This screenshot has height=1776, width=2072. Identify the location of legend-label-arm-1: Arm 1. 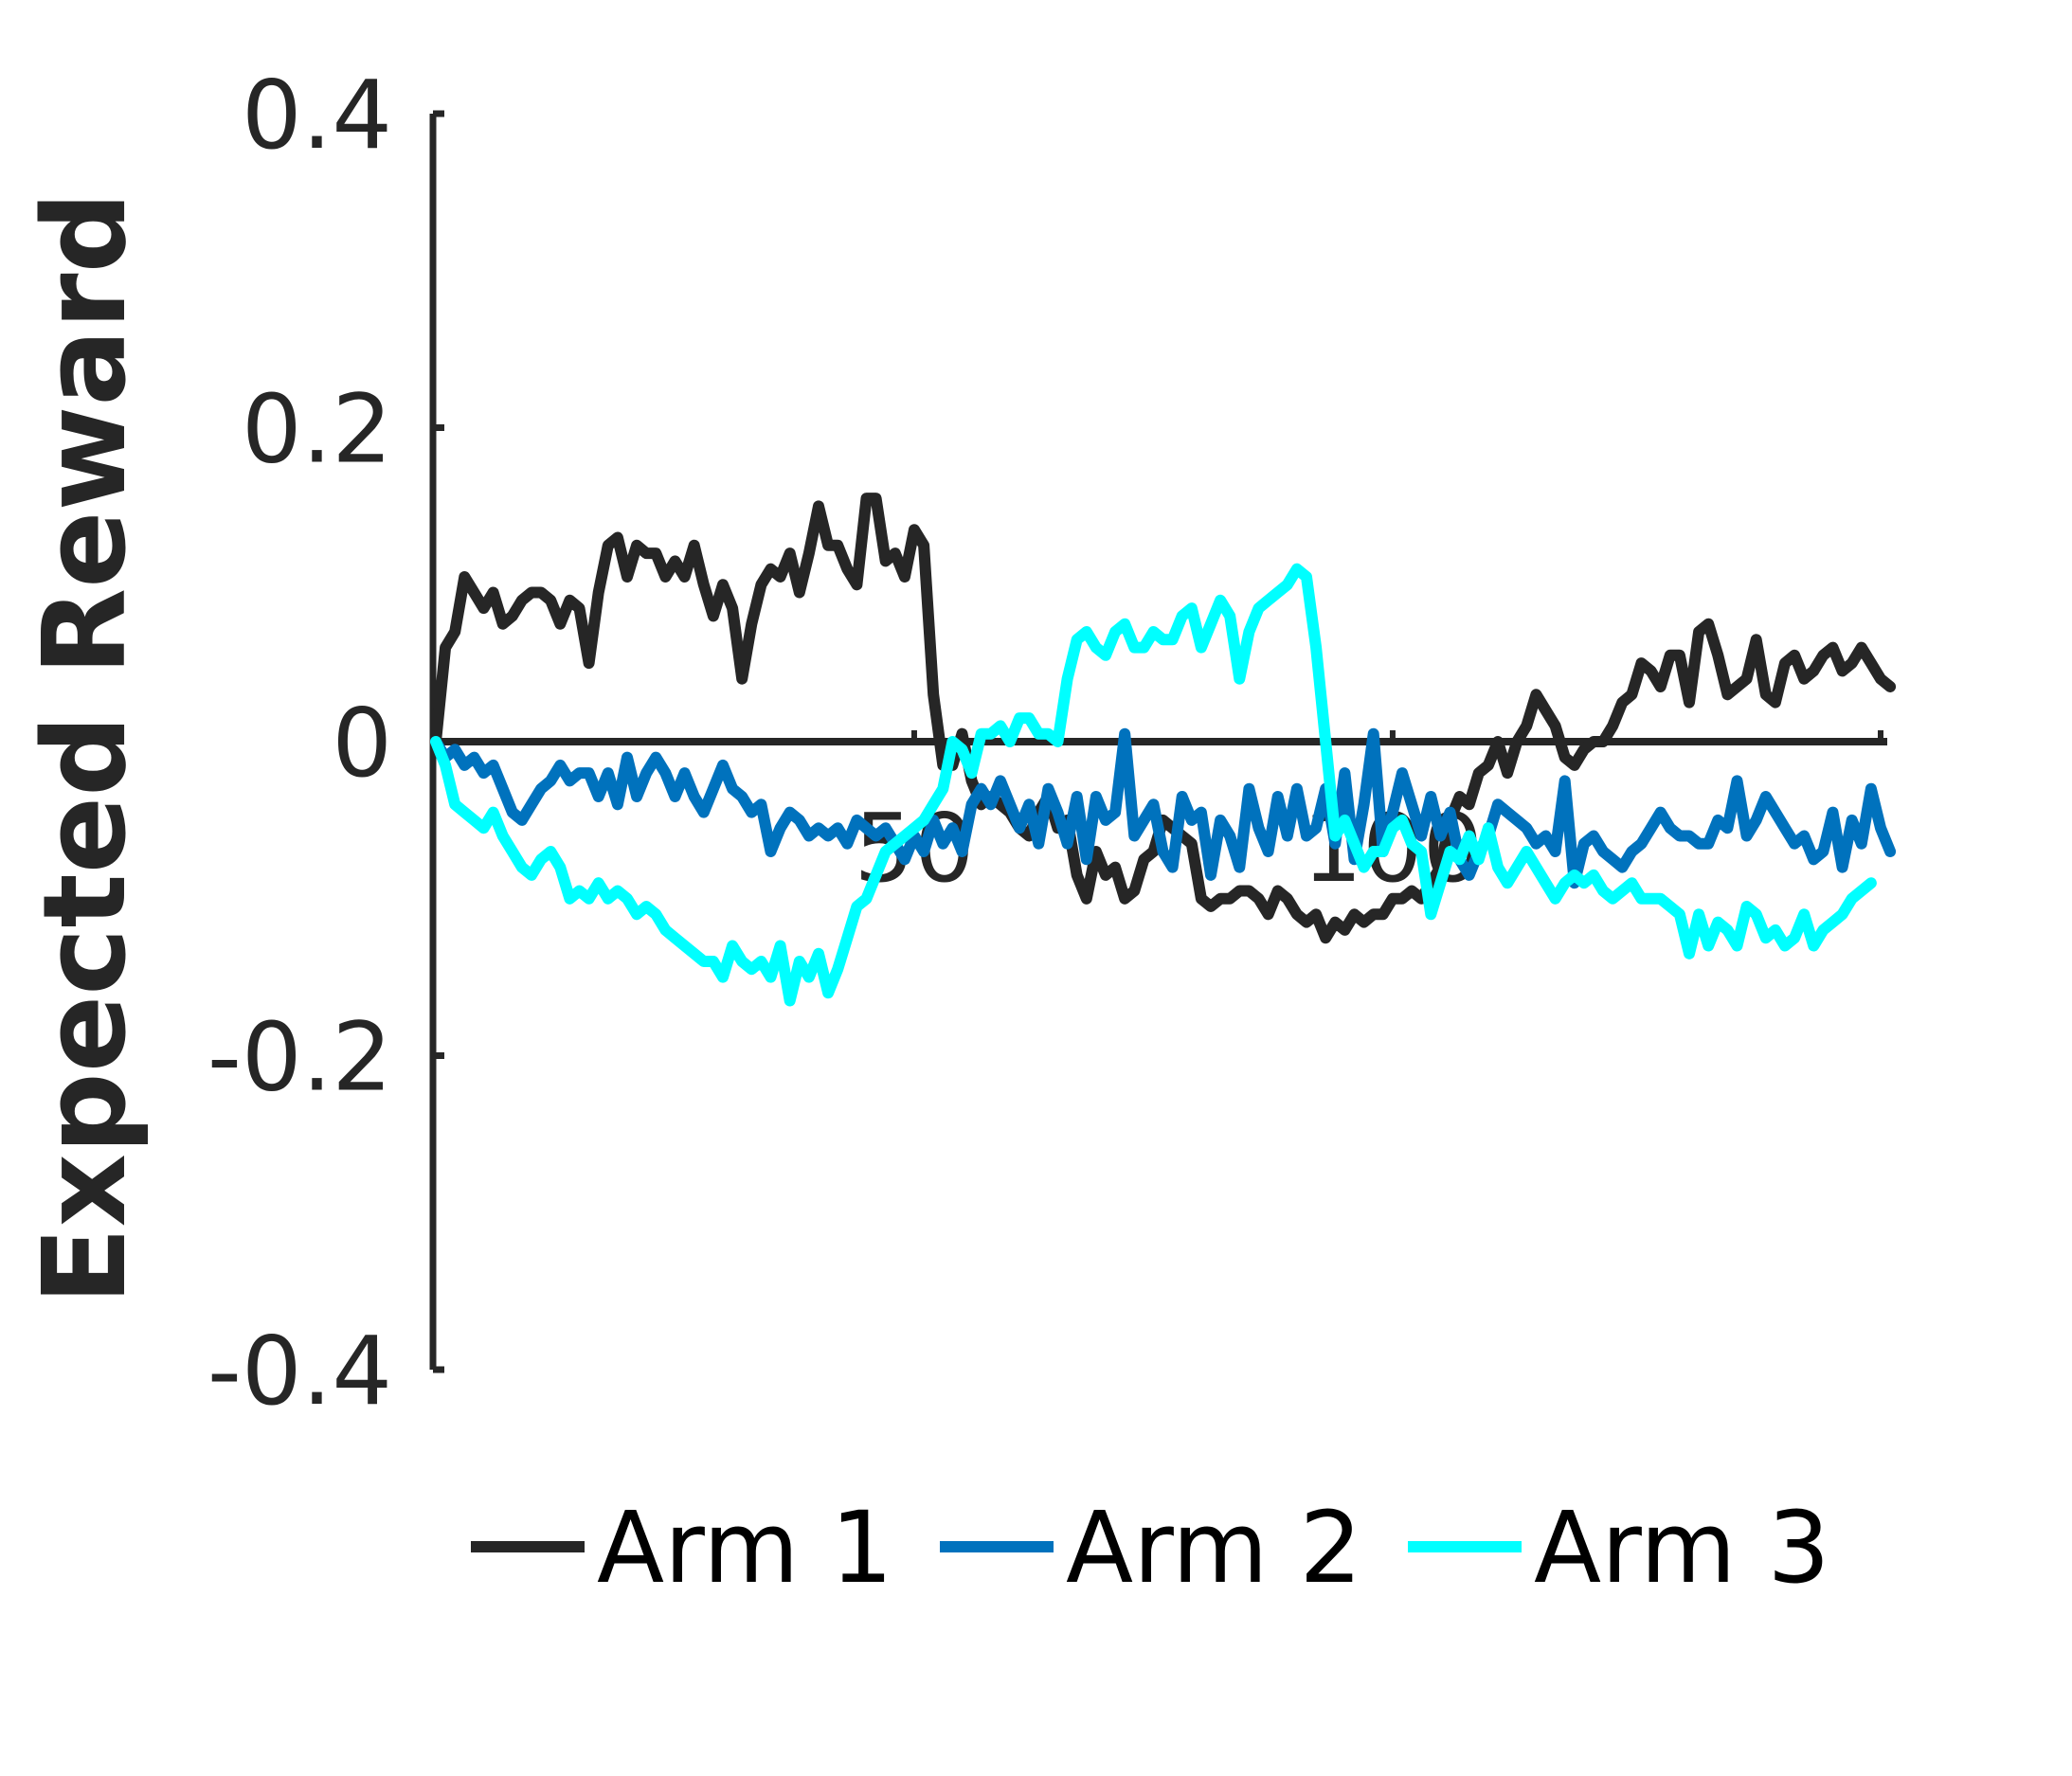
(745, 1548).